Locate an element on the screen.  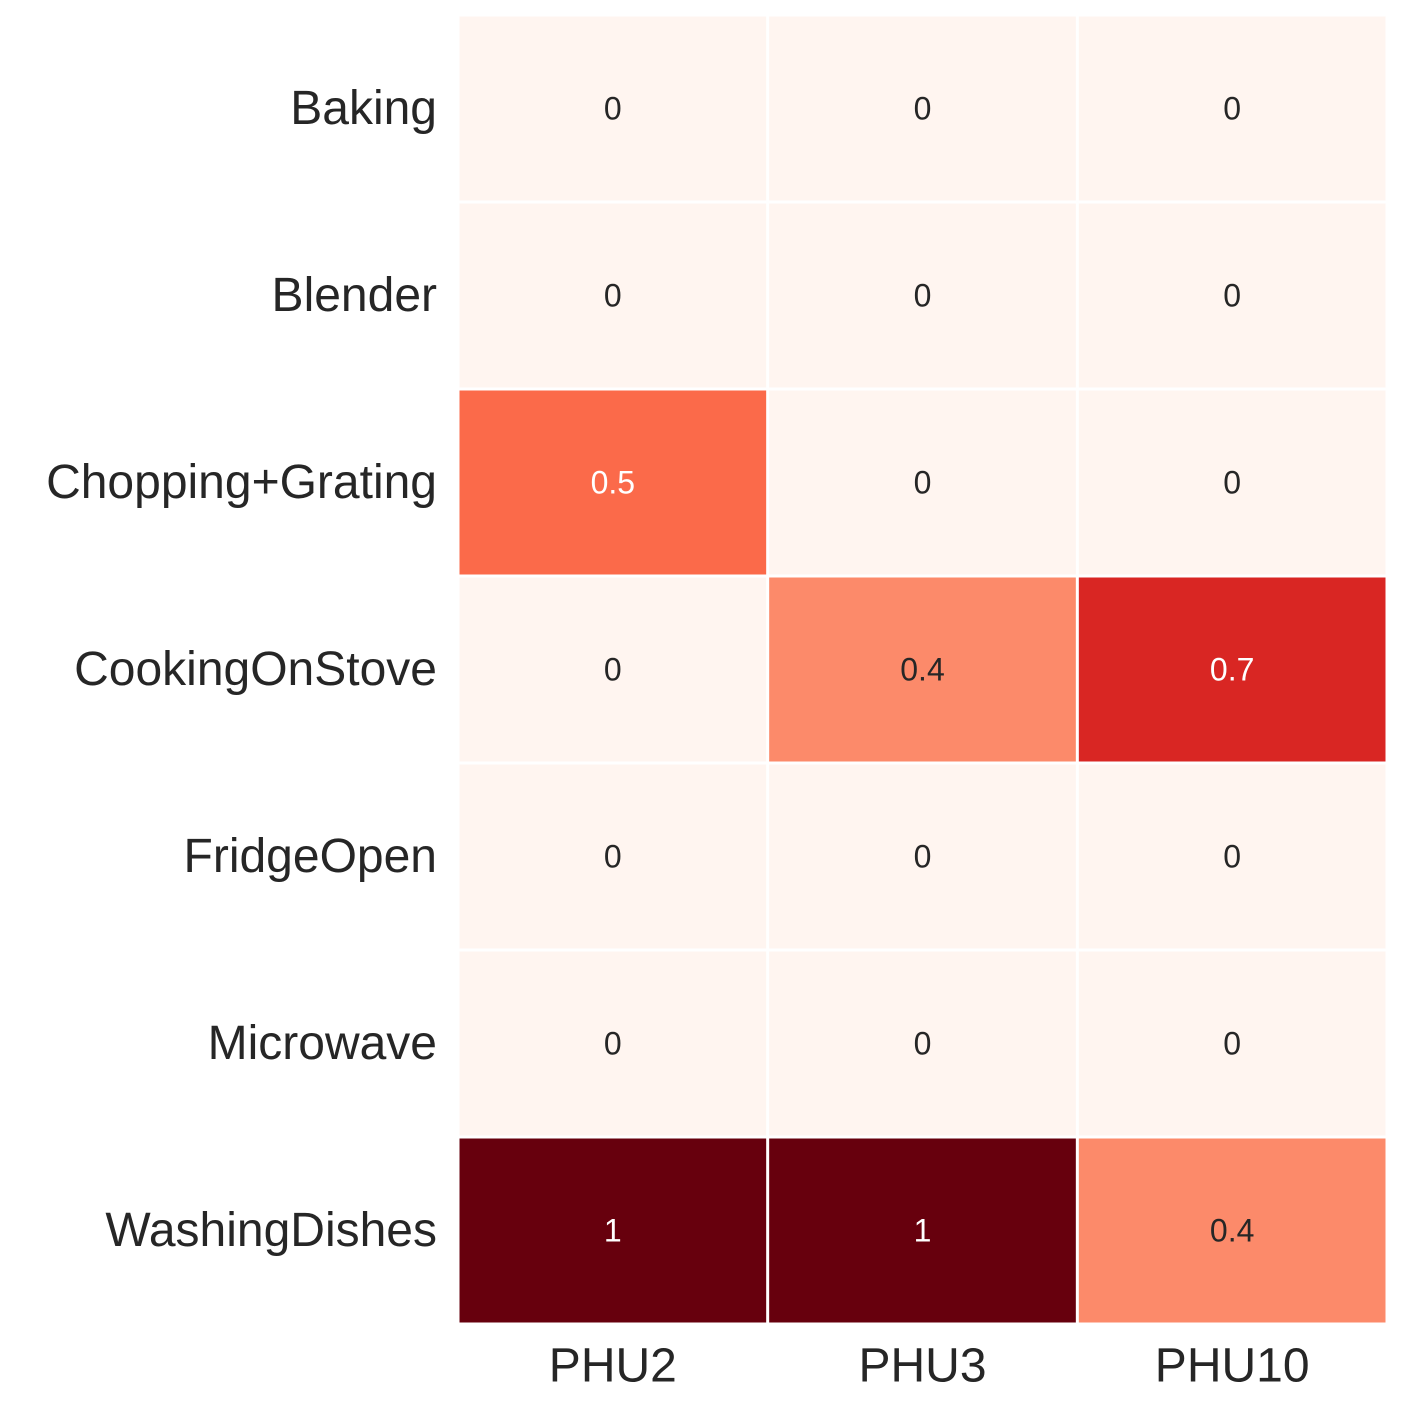
y-tick-label: WashingDishes is located at coordinates (271, 1230).